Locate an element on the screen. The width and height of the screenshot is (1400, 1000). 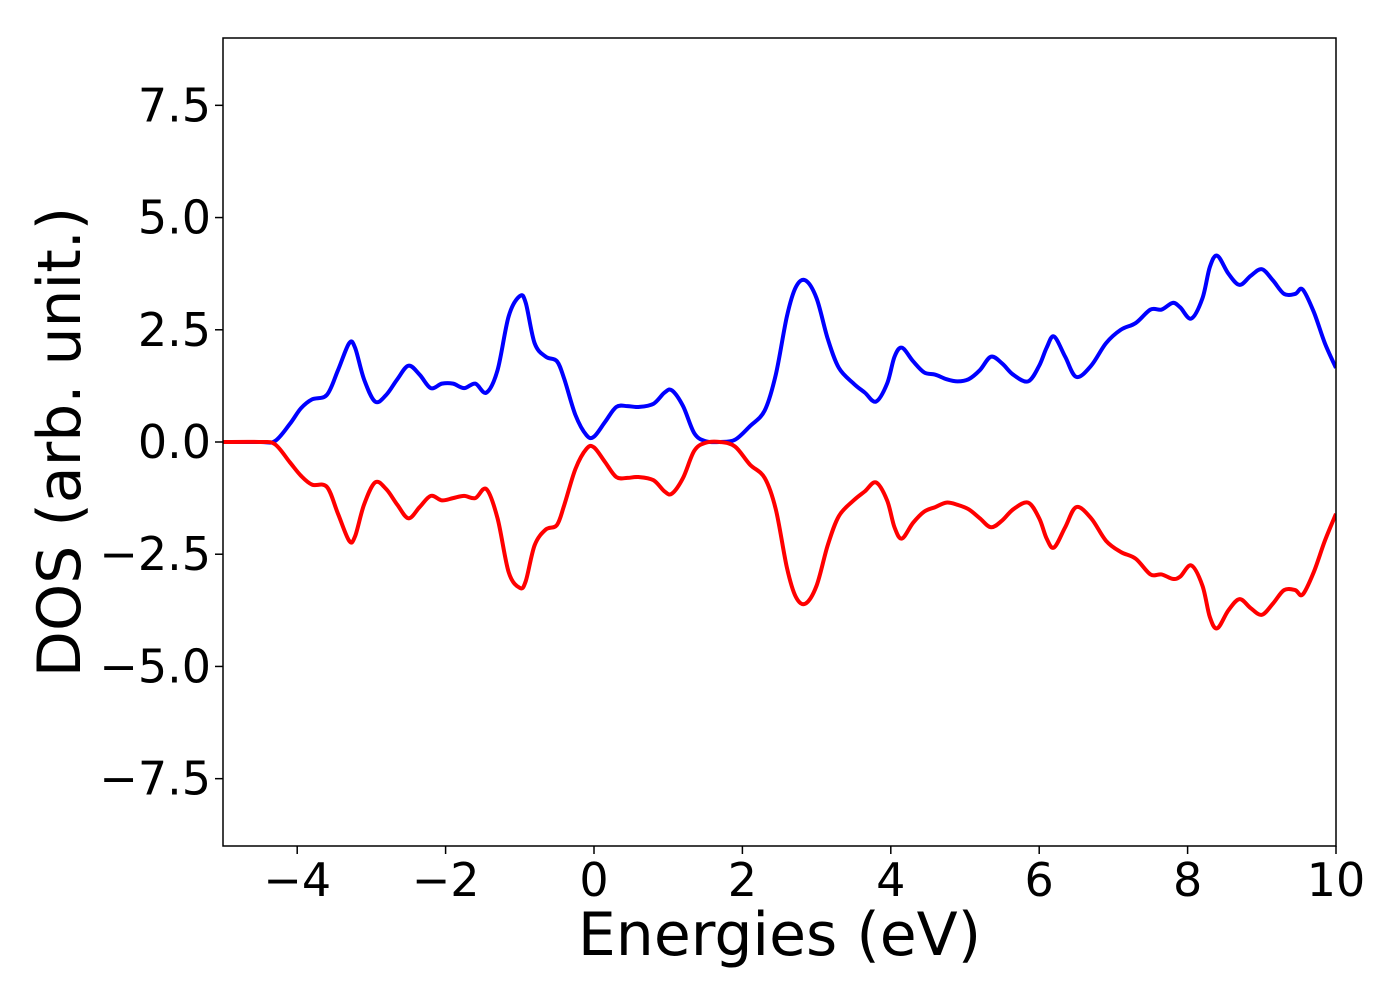
y-tick-label: −2.5 is located at coordinates (155, 554).